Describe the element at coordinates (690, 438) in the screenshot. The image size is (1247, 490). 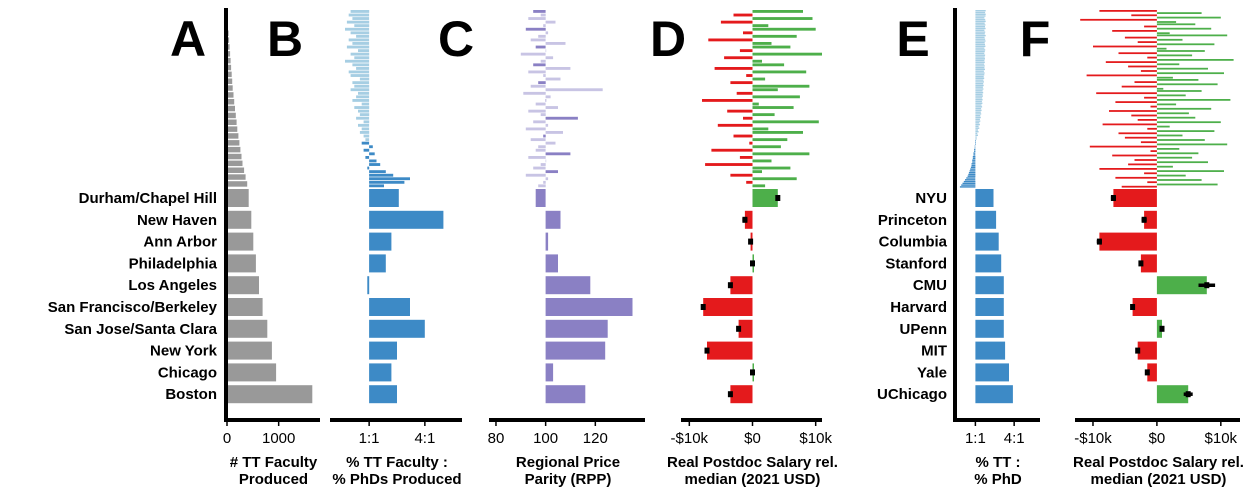
I see `x-tick-label: -$10k` at that location.